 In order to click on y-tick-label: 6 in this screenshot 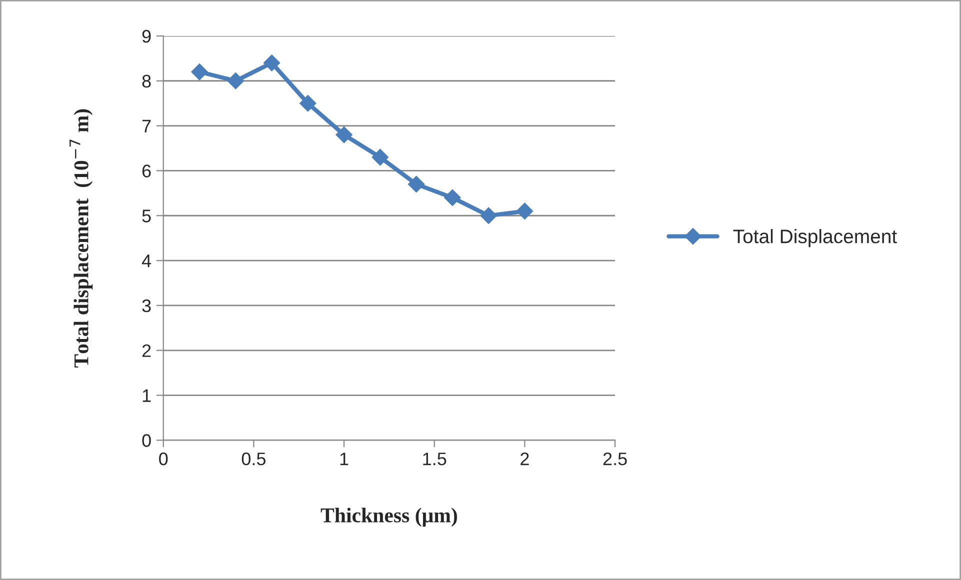, I will do `click(146, 171)`.